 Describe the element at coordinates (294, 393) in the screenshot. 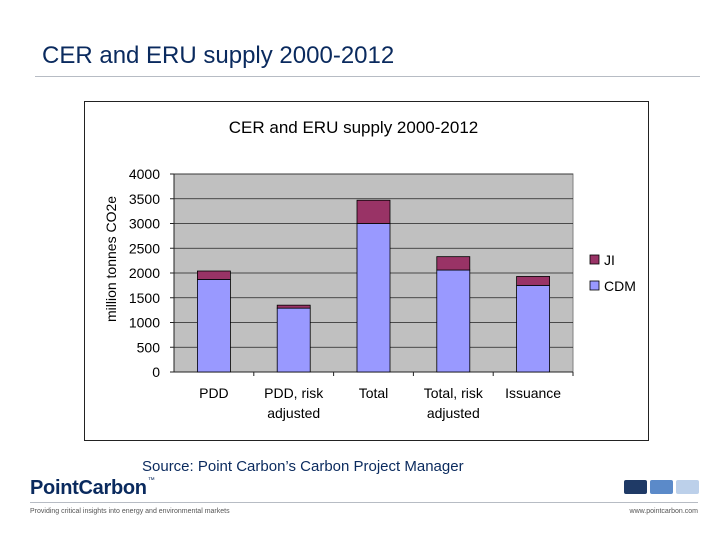

I see `x-tick-label: PDD, risk` at that location.